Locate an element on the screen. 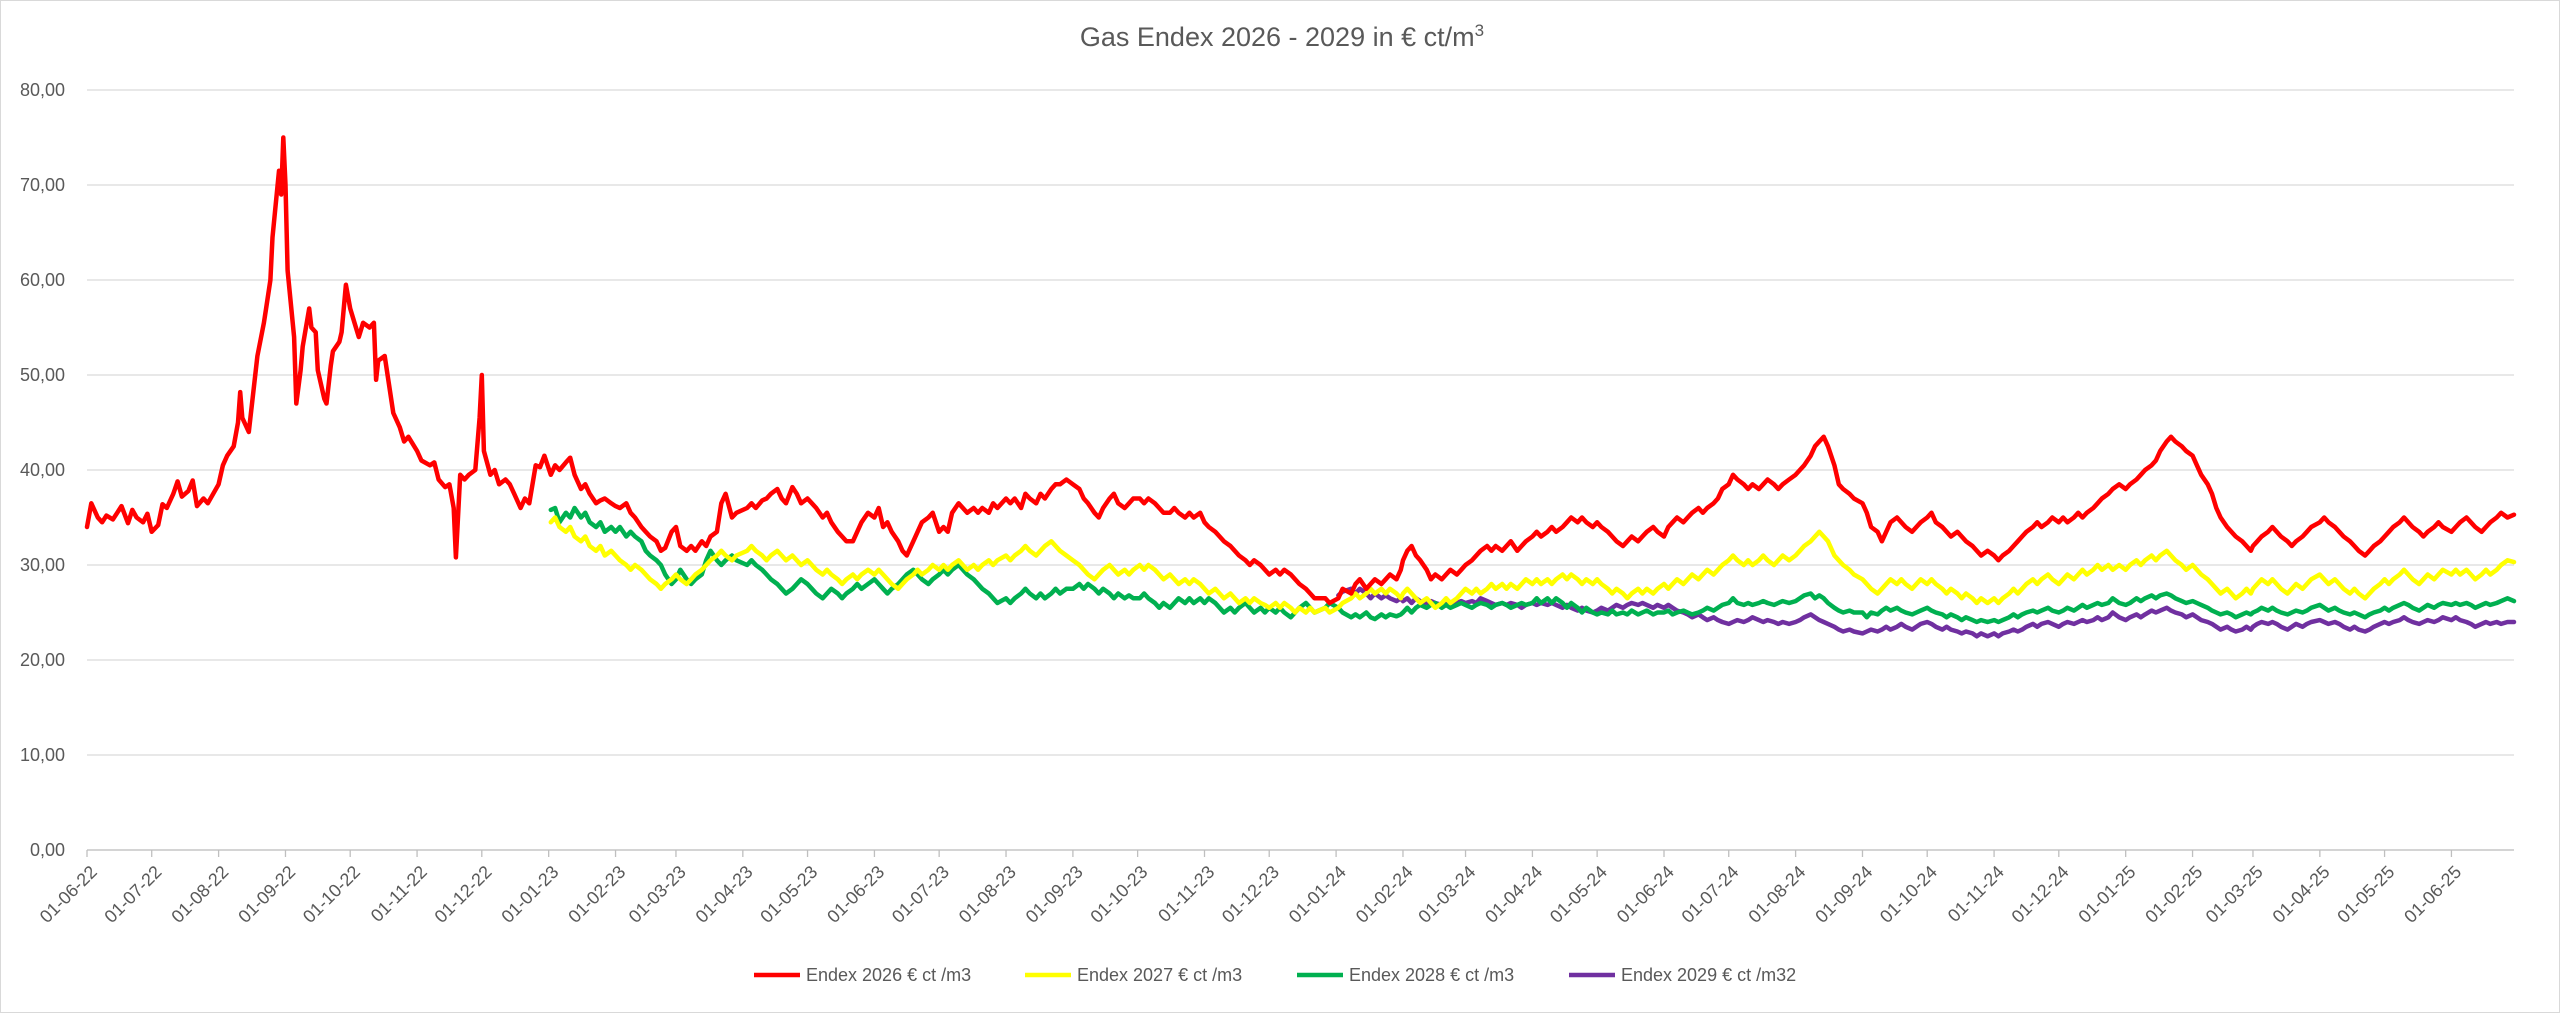 The width and height of the screenshot is (2560, 1013). x-tick-label: 01-12-24 is located at coordinates (2040, 894).